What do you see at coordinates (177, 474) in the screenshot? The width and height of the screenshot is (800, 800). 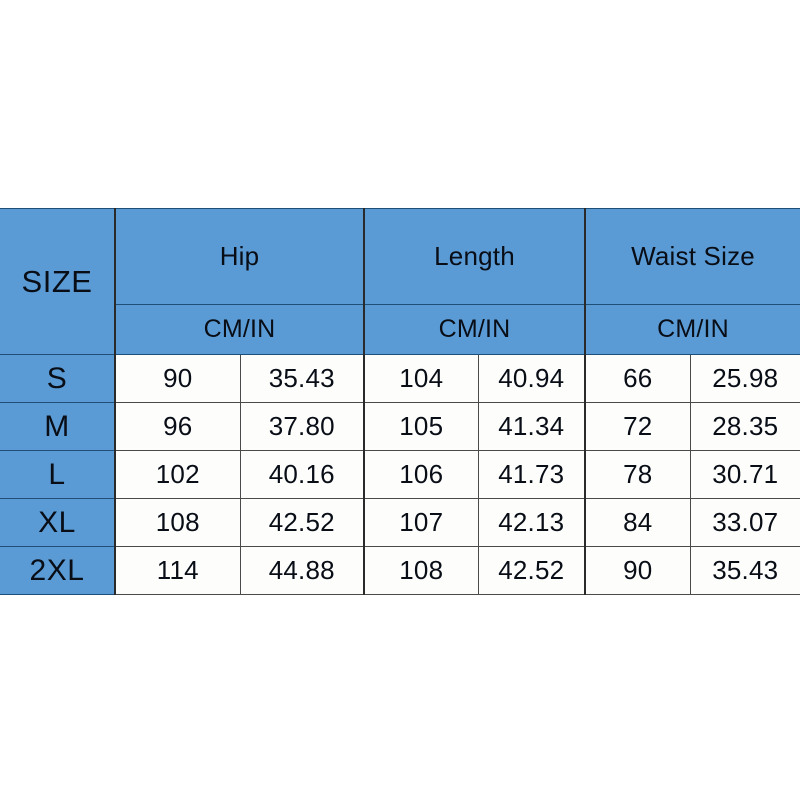 I see `cell-hip-cm: 102` at bounding box center [177, 474].